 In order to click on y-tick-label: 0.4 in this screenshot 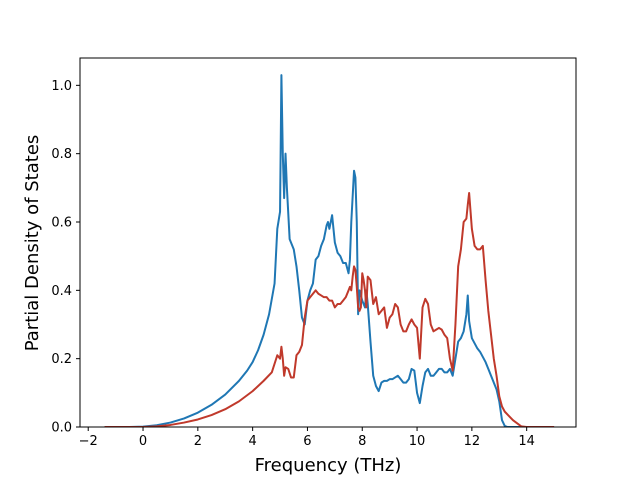, I will do `click(61, 291)`.